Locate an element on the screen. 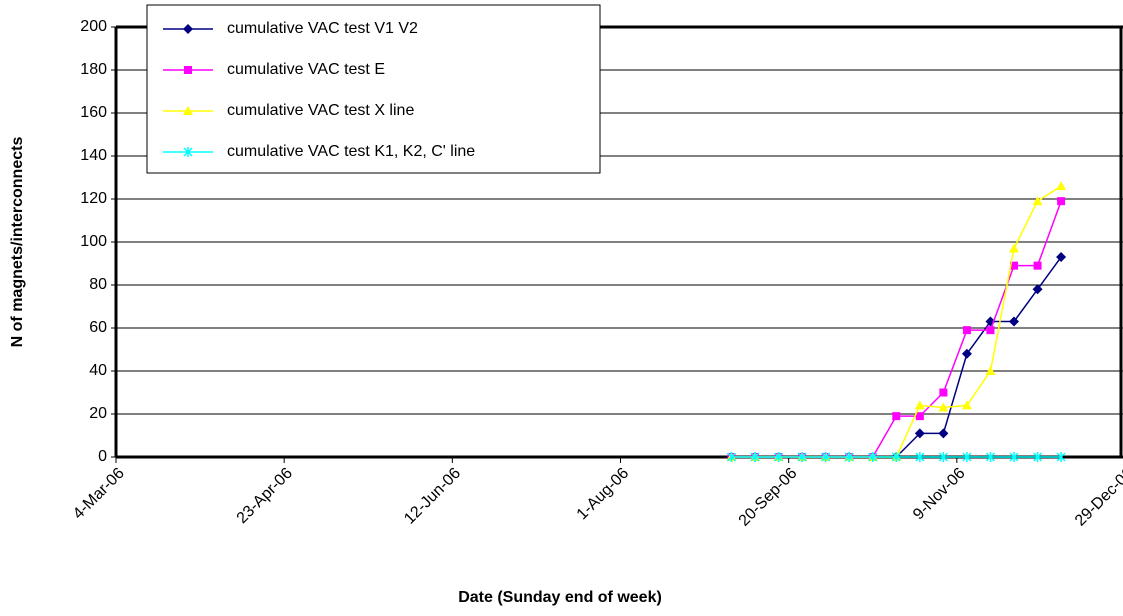 Image resolution: width=1123 pixels, height=616 pixels. y-tick-label: 20 is located at coordinates (98, 413).